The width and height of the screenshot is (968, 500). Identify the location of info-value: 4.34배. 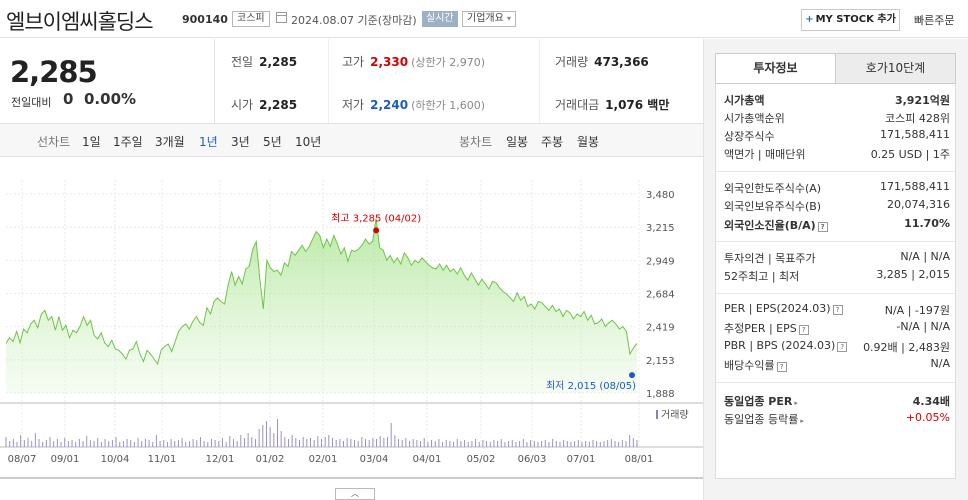
(931, 401).